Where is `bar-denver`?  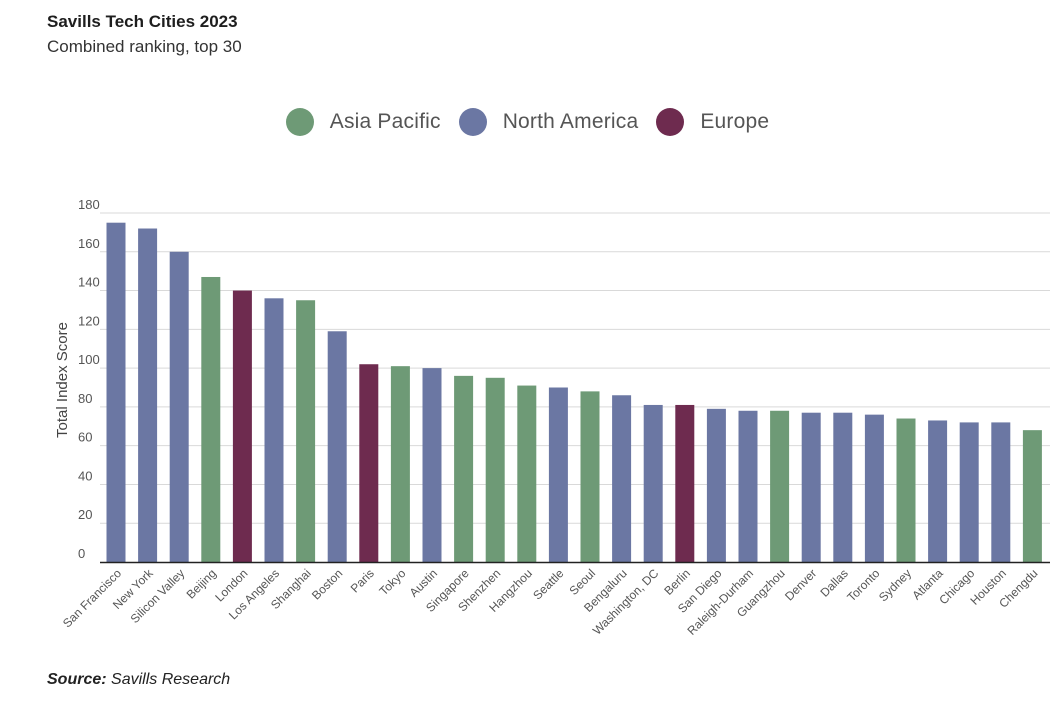 bar-denver is located at coordinates (811, 487).